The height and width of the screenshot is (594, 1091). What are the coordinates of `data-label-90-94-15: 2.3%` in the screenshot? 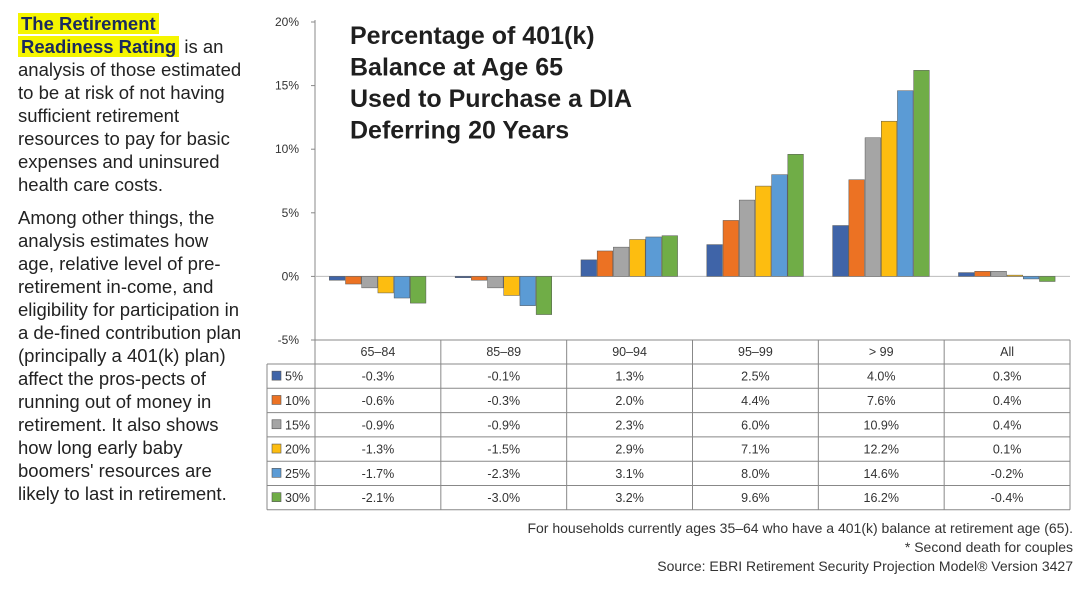 It's located at (629, 425).